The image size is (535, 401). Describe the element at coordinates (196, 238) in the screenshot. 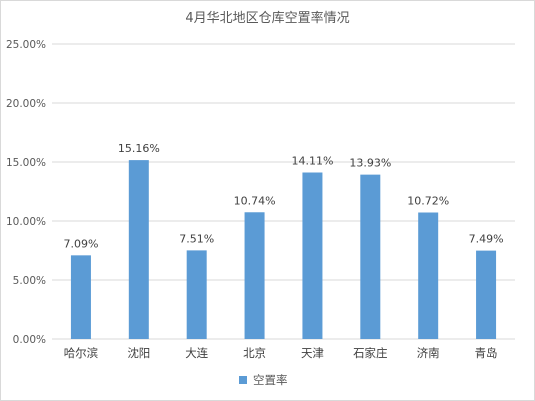

I see `data-label: 7.51%` at that location.